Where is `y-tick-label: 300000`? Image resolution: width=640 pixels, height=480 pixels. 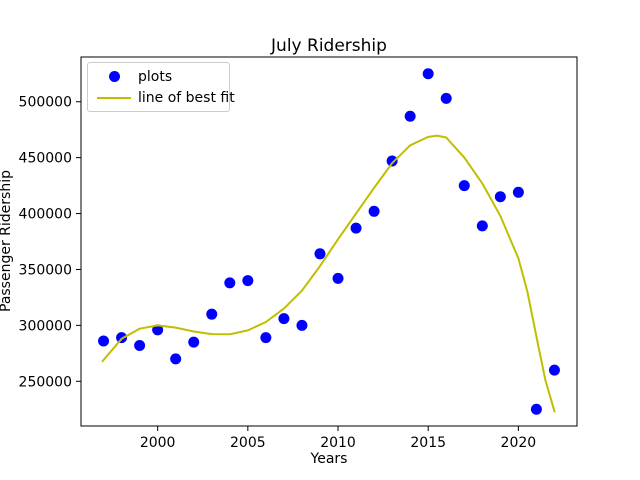
y-tick-label: 300000 is located at coordinates (45, 326).